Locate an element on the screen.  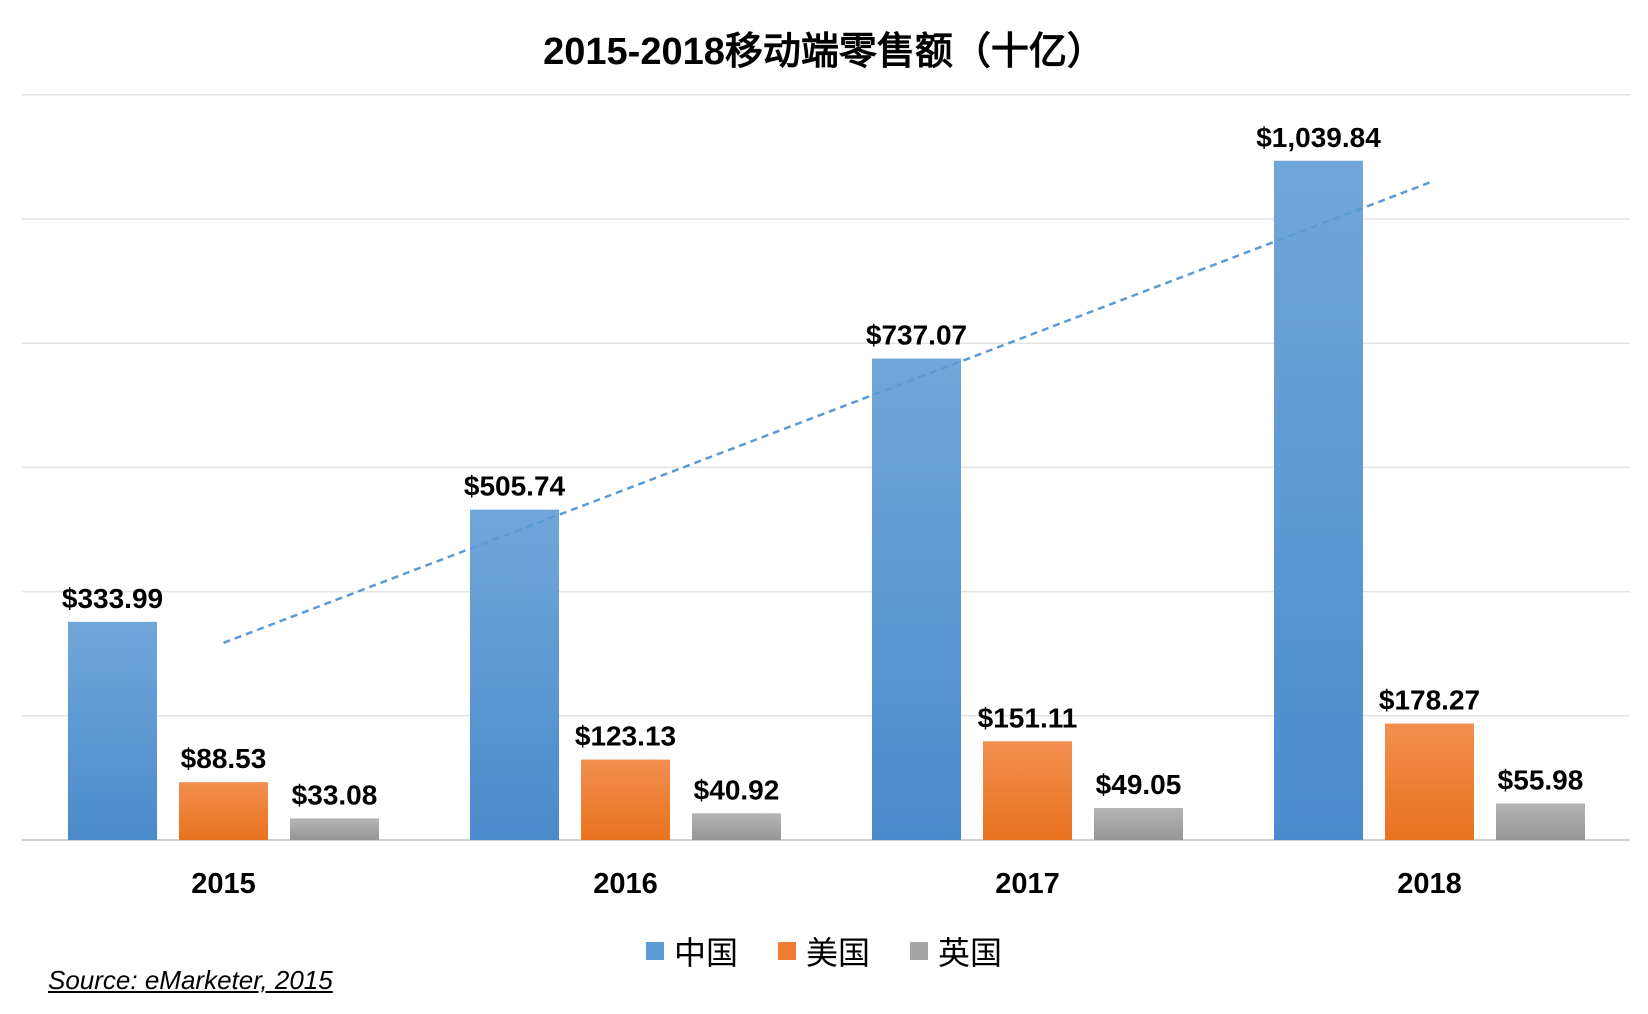
data-label-2016-s0: $505.74 is located at coordinates (515, 486).